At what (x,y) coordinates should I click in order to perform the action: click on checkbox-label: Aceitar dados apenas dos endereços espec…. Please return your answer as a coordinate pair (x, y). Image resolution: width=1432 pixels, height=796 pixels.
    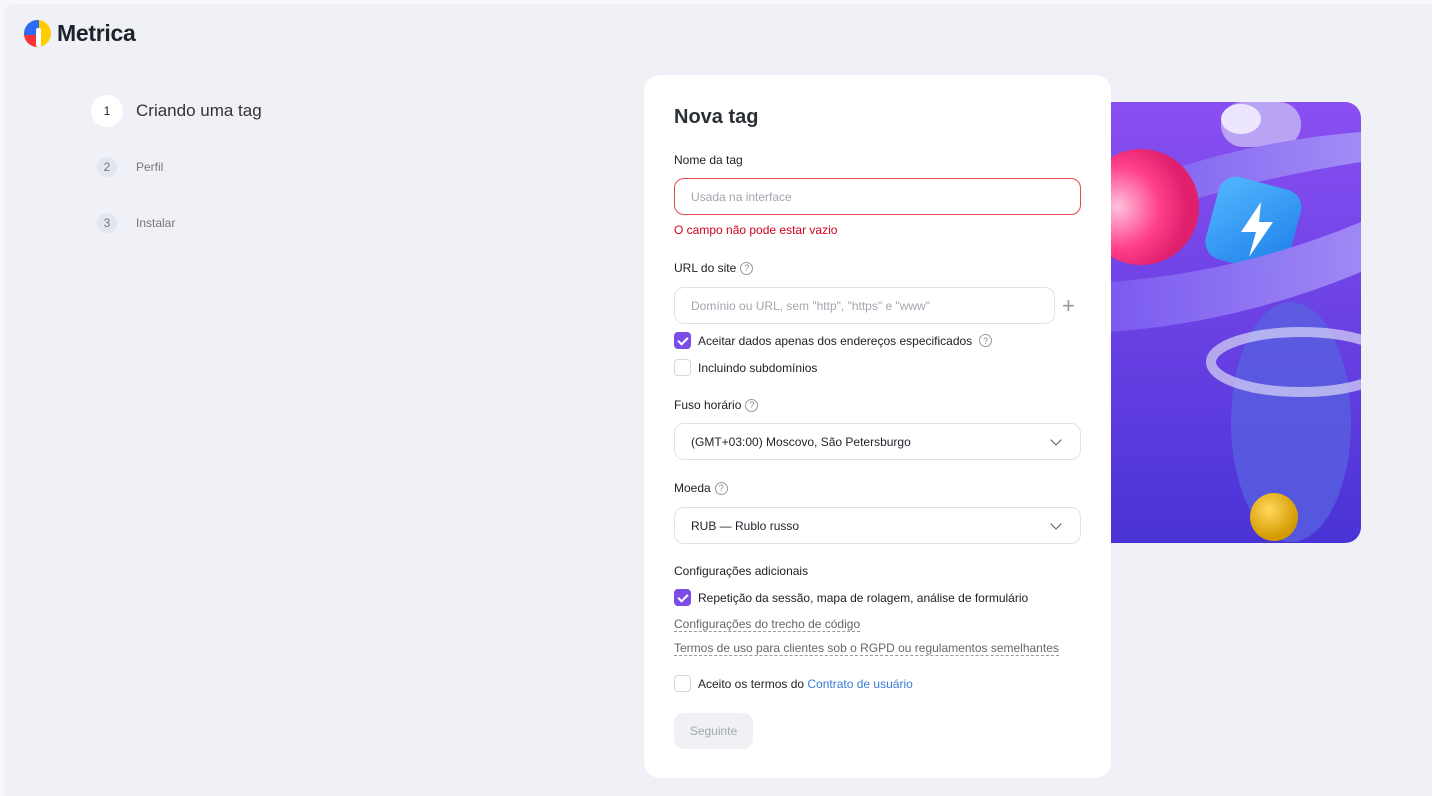
    Looking at the image, I should click on (835, 340).